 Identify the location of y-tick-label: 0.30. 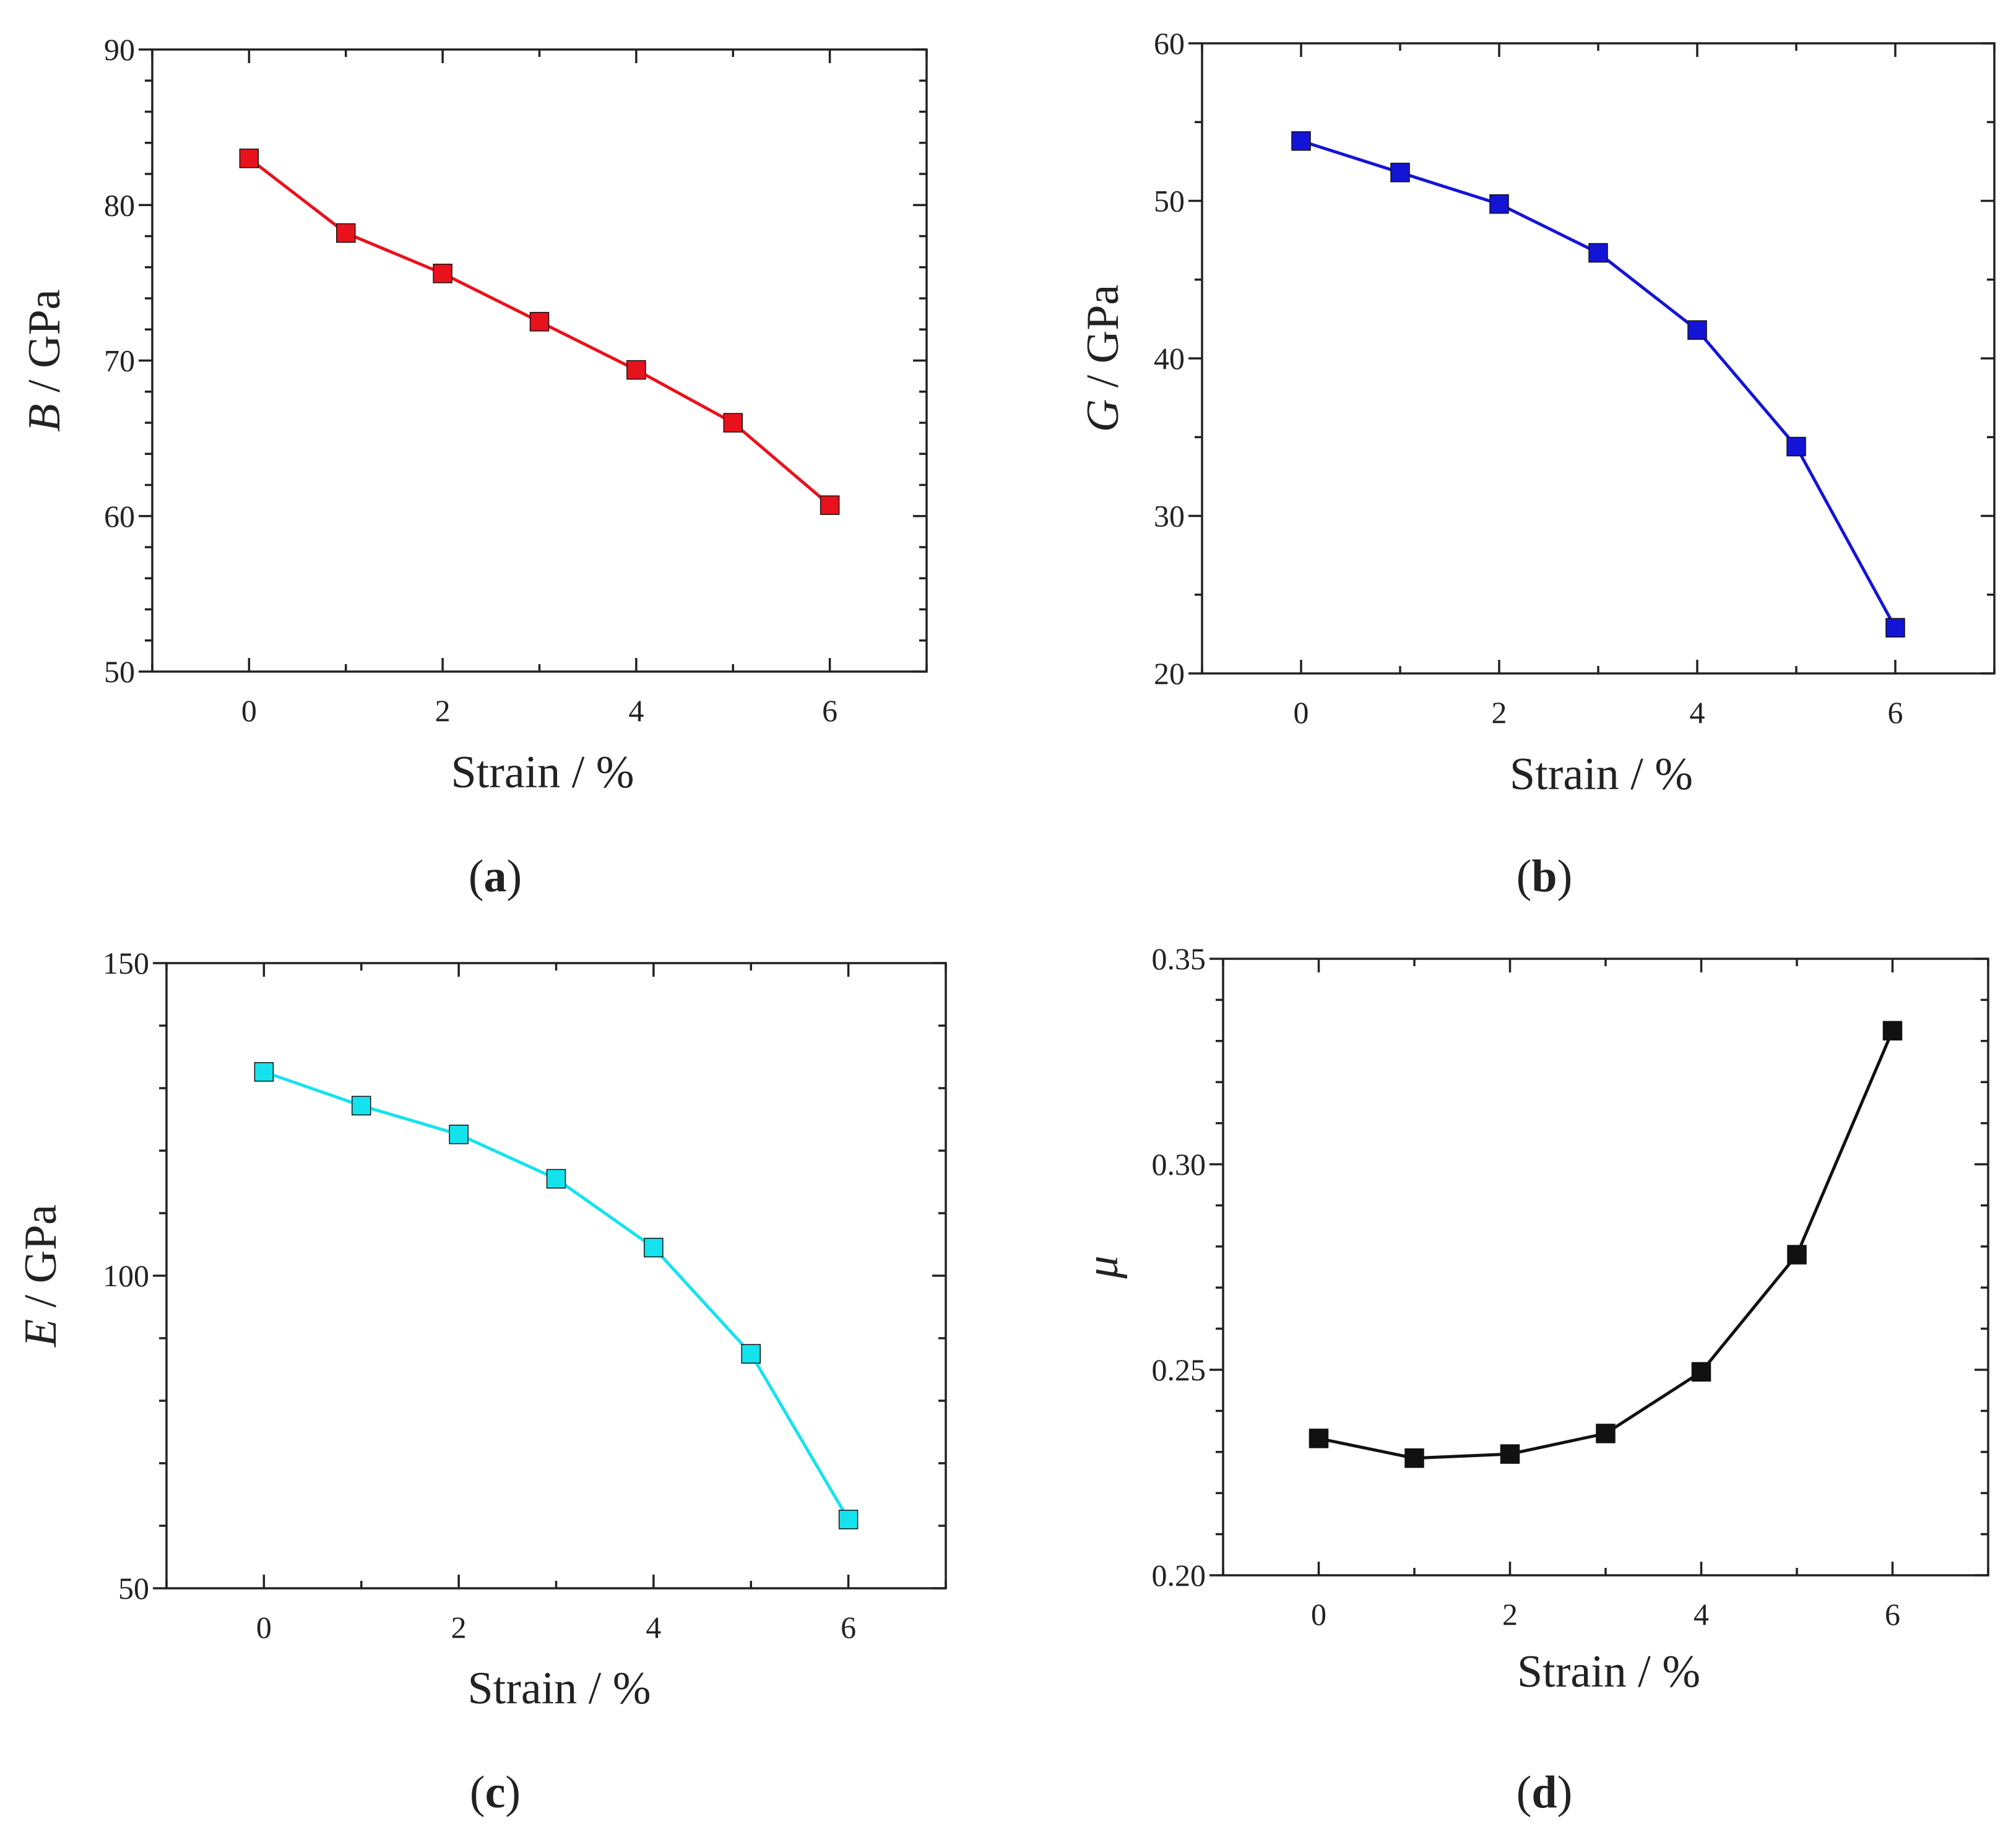
(1179, 1165).